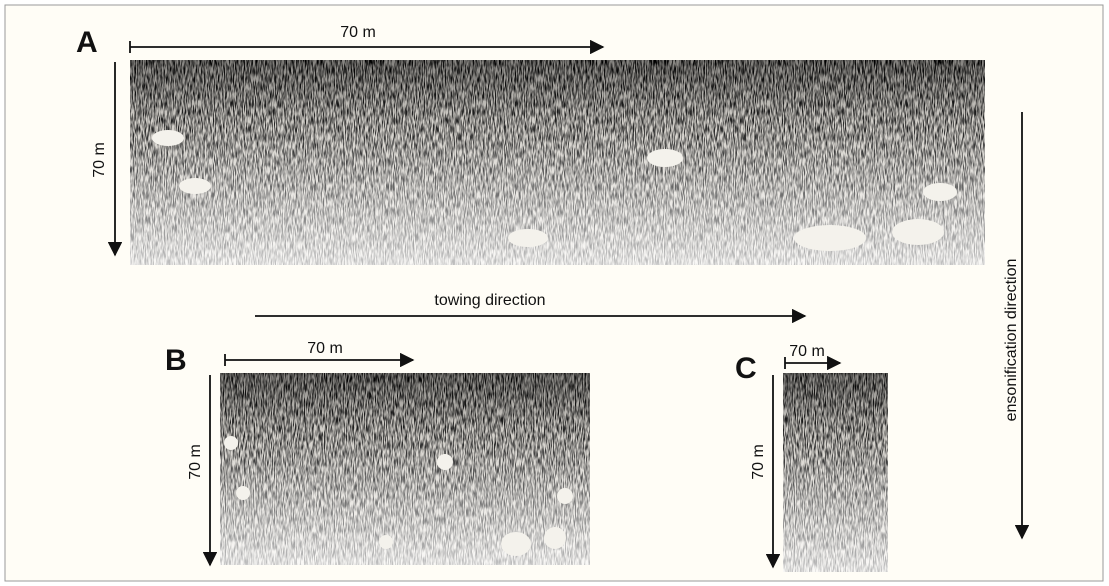 The image size is (1109, 586). Describe the element at coordinates (489, 300) in the screenshot. I see `towing-label: towing direction` at that location.